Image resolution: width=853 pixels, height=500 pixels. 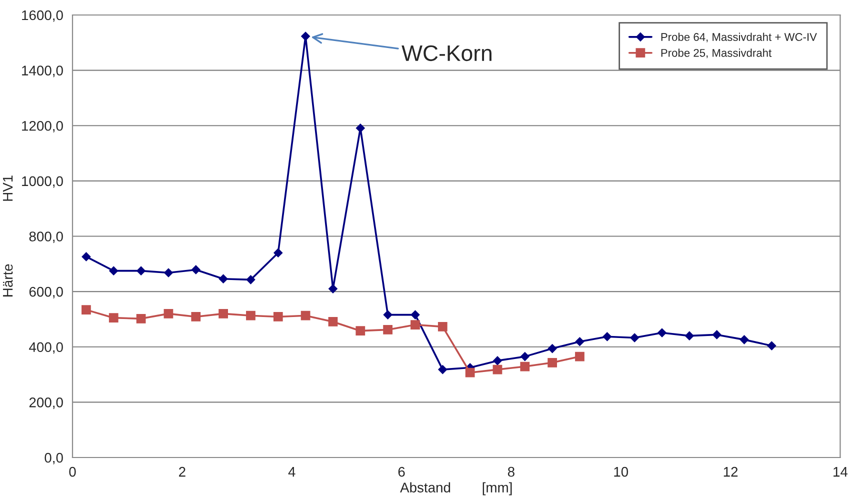 What do you see at coordinates (841, 472) in the screenshot?
I see `x-tick-label: 14` at bounding box center [841, 472].